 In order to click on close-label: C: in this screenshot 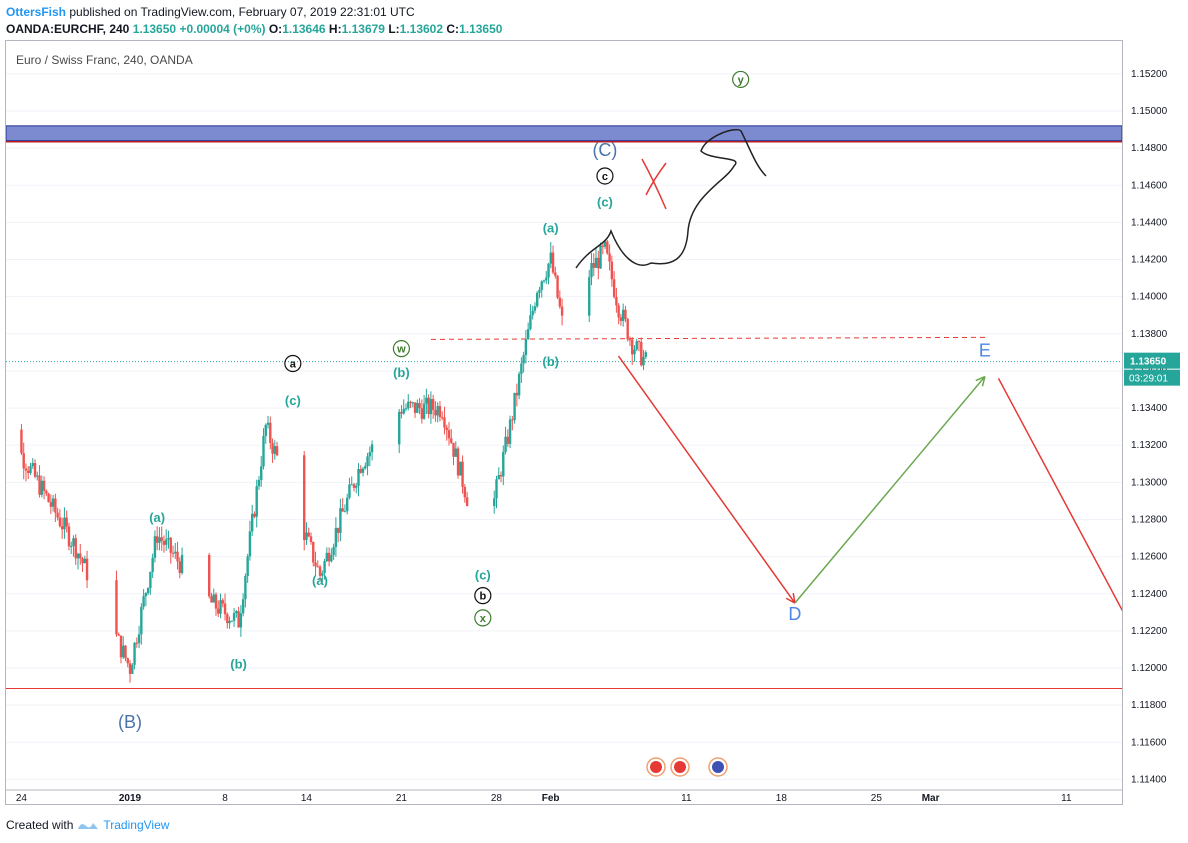, I will do `click(453, 29)`.